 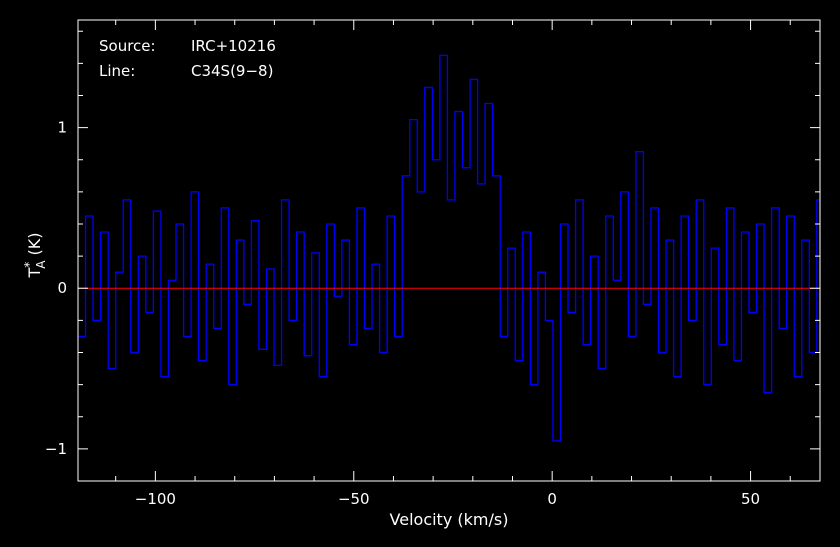 What do you see at coordinates (127, 46) in the screenshot?
I see `source-label: Source:` at bounding box center [127, 46].